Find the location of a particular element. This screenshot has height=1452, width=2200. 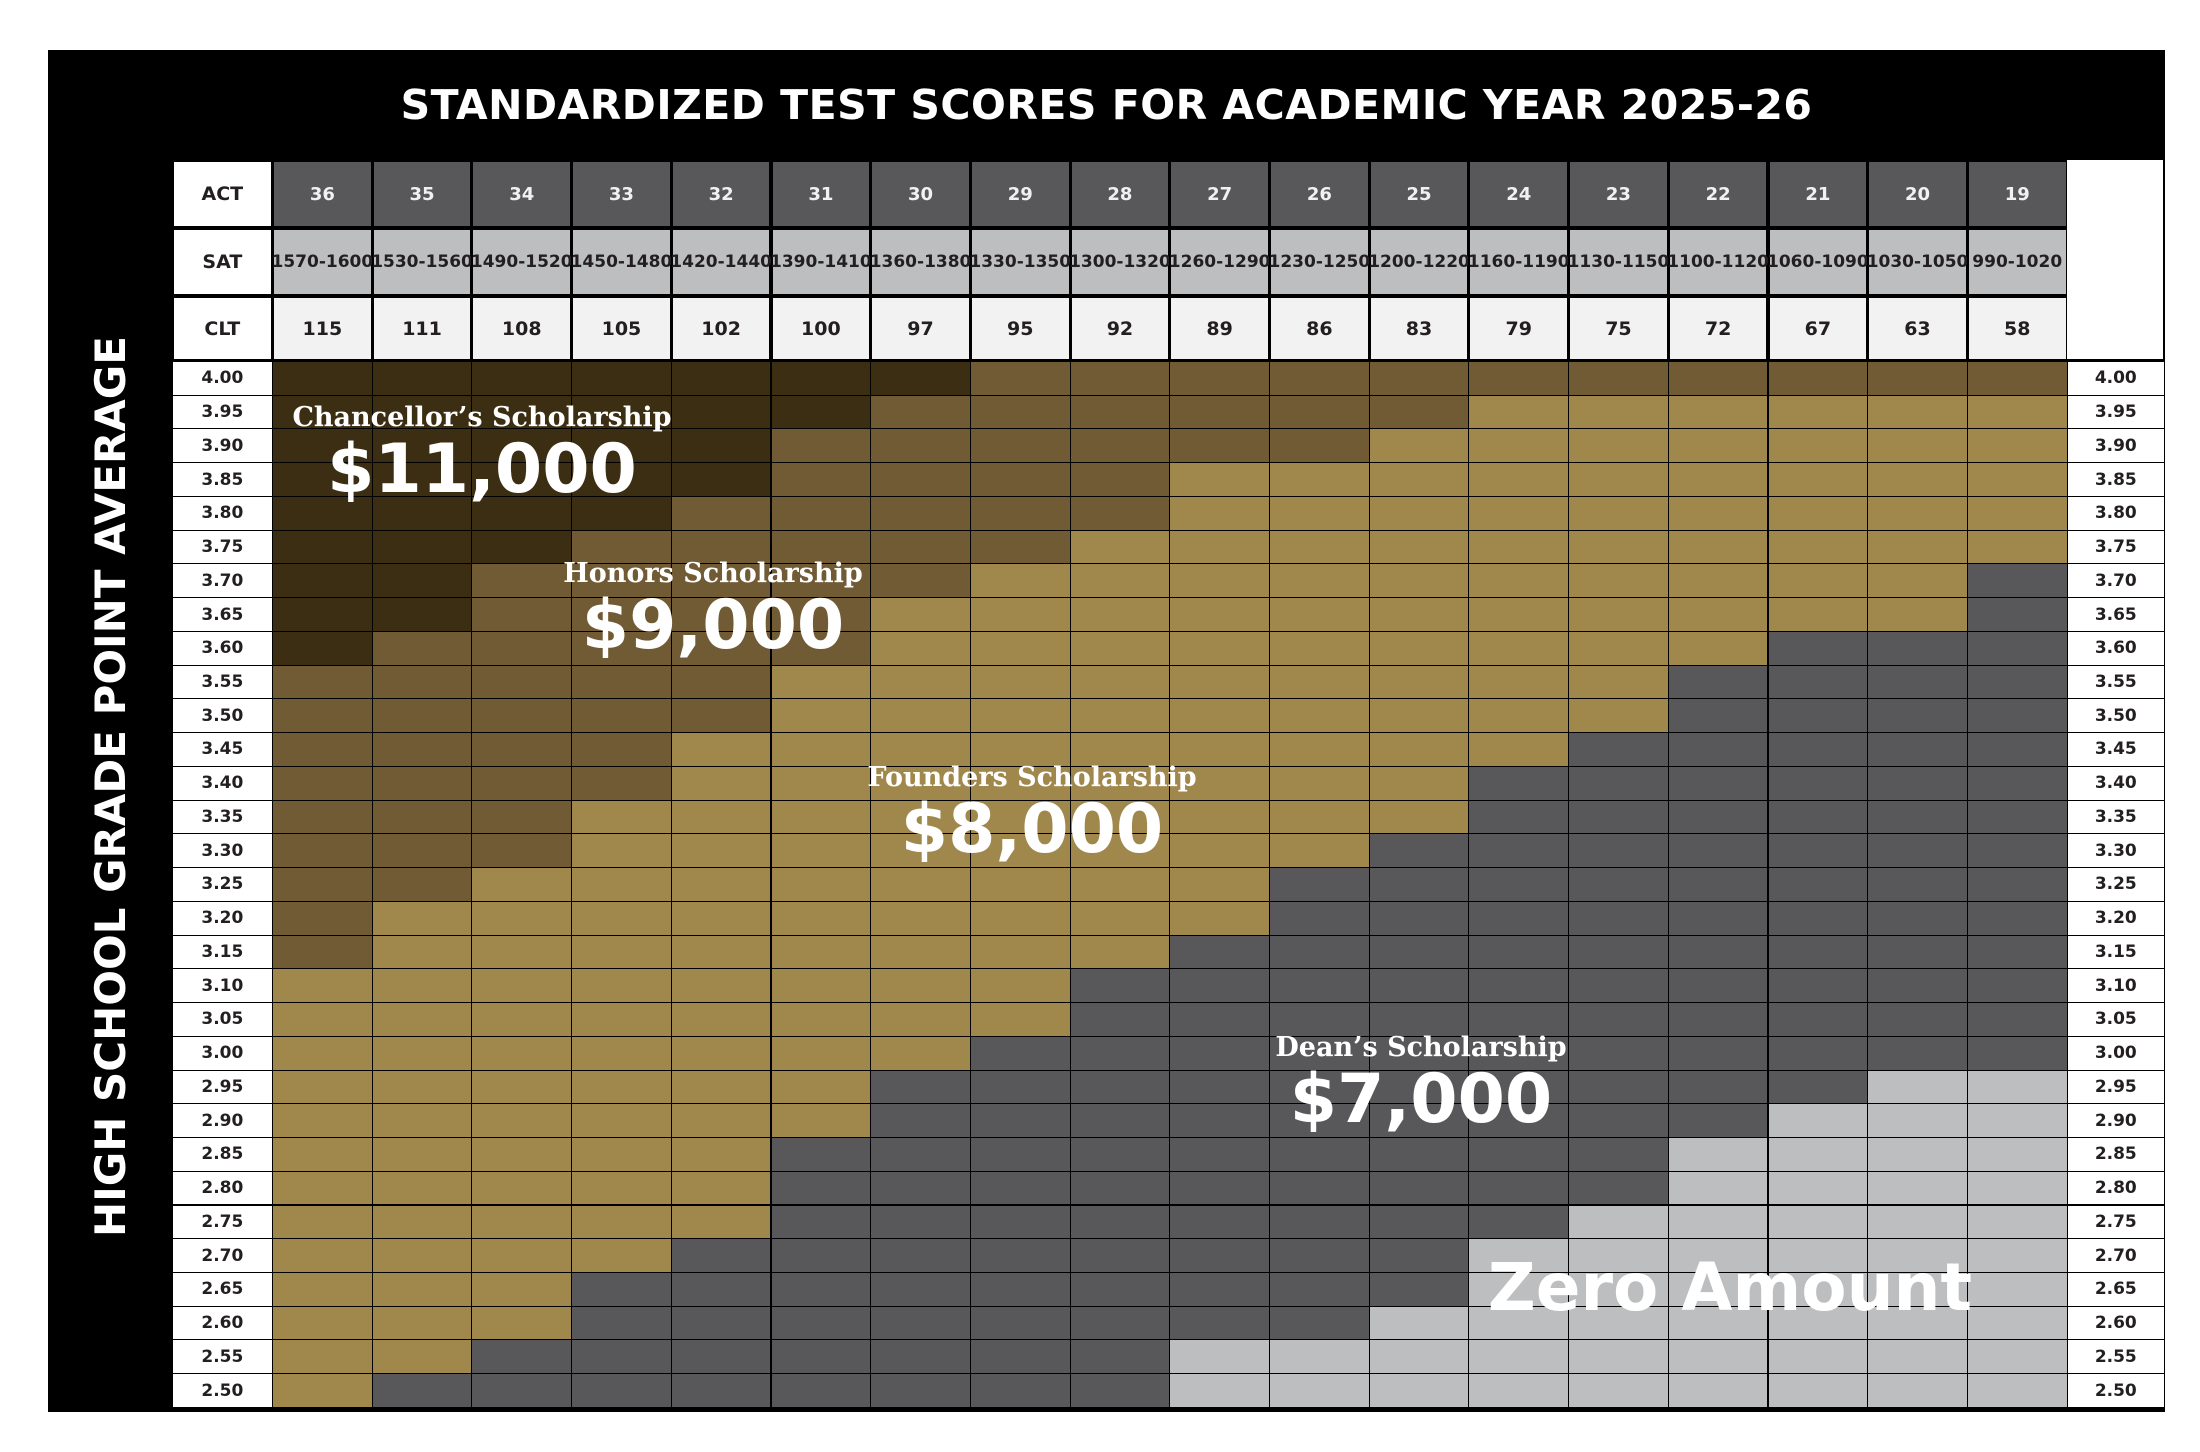

gpa-label-right: 2.80 is located at coordinates (2115, 1188).